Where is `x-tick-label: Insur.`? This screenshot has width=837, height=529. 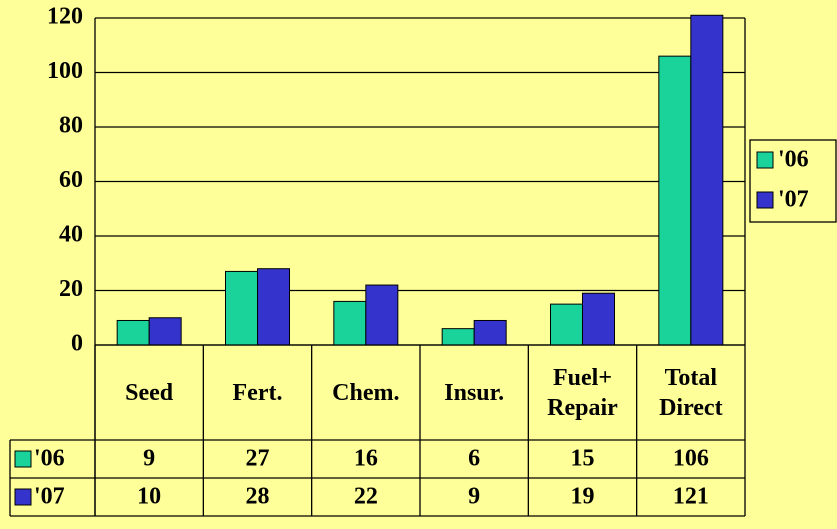 x-tick-label: Insur. is located at coordinates (474, 392).